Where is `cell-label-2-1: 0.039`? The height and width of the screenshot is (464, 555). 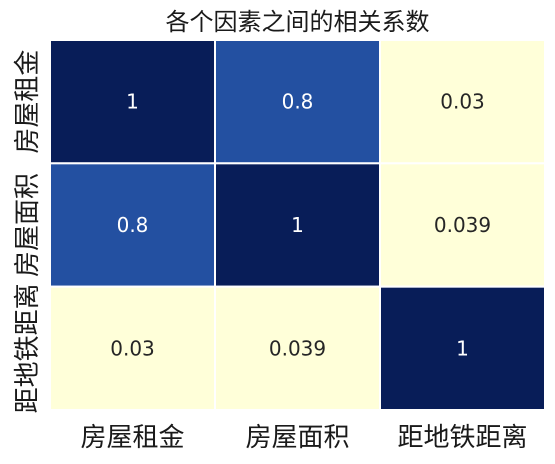
cell-label-2-1: 0.039 is located at coordinates (297, 348).